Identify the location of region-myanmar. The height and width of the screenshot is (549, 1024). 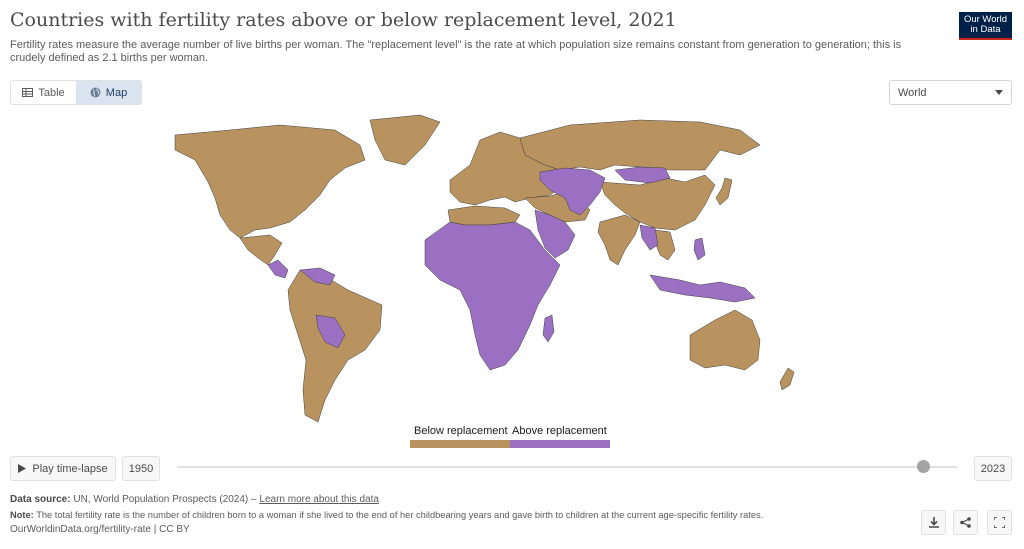
(649, 237).